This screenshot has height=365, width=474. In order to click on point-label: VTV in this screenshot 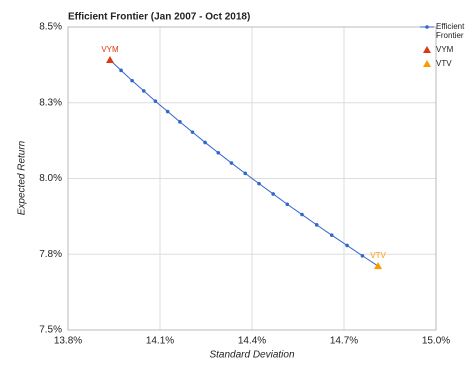, I will do `click(378, 255)`.